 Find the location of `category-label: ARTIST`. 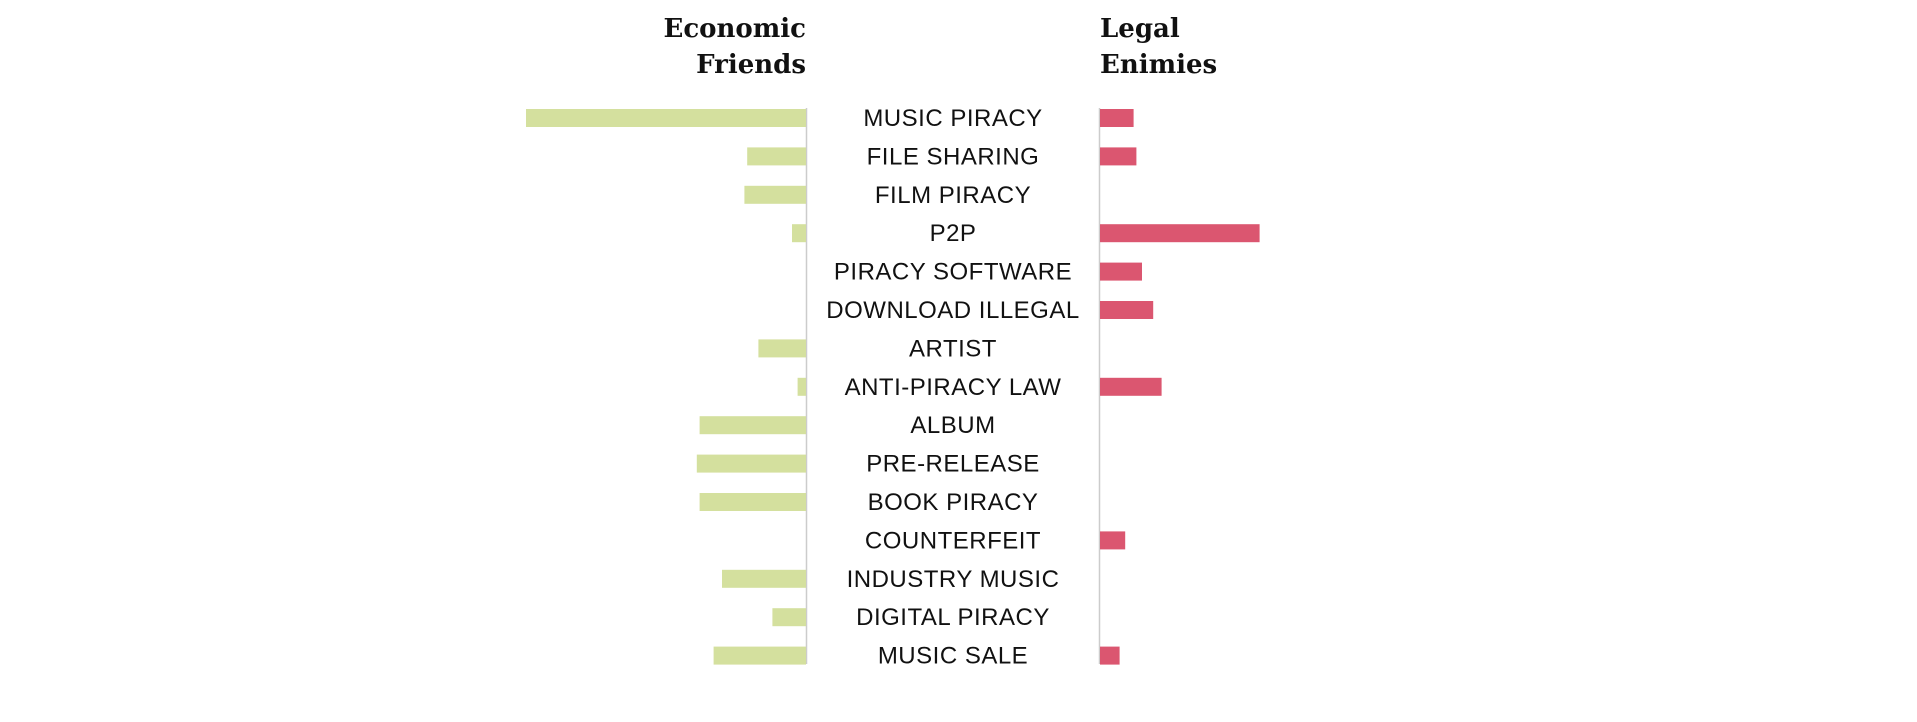

category-label: ARTIST is located at coordinates (953, 348).